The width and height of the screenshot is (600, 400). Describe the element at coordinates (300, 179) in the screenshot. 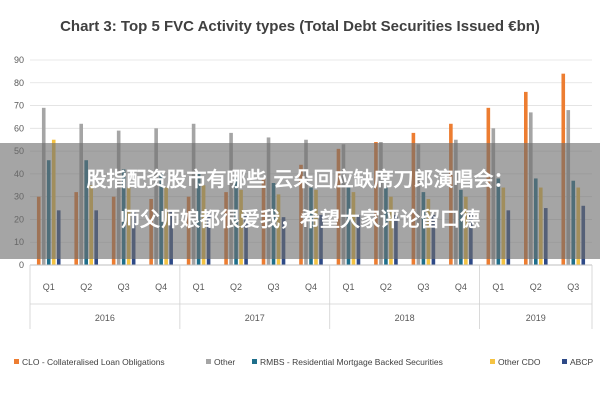

I see `watermark-line-1: 股指配资股市有哪些 云朵回应缺席刀郎演唱会：` at that location.